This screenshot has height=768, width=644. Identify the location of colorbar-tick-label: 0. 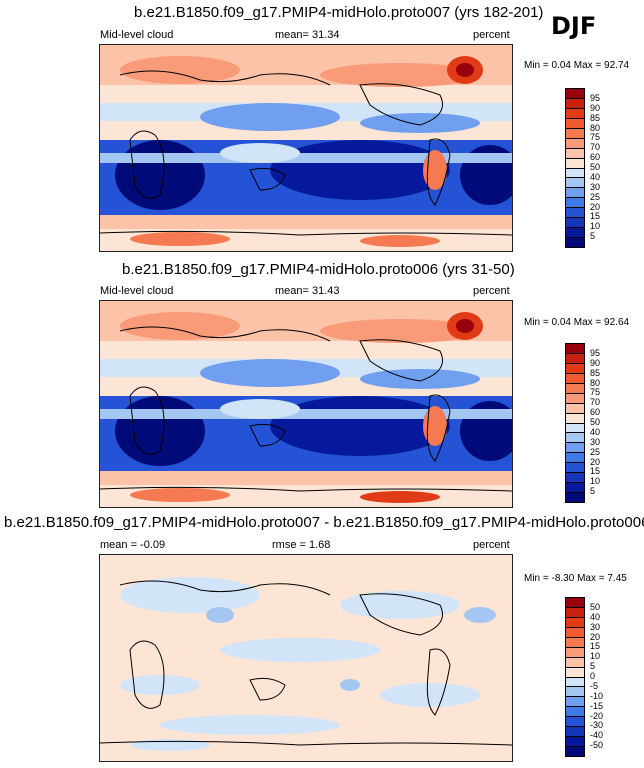
(593, 676).